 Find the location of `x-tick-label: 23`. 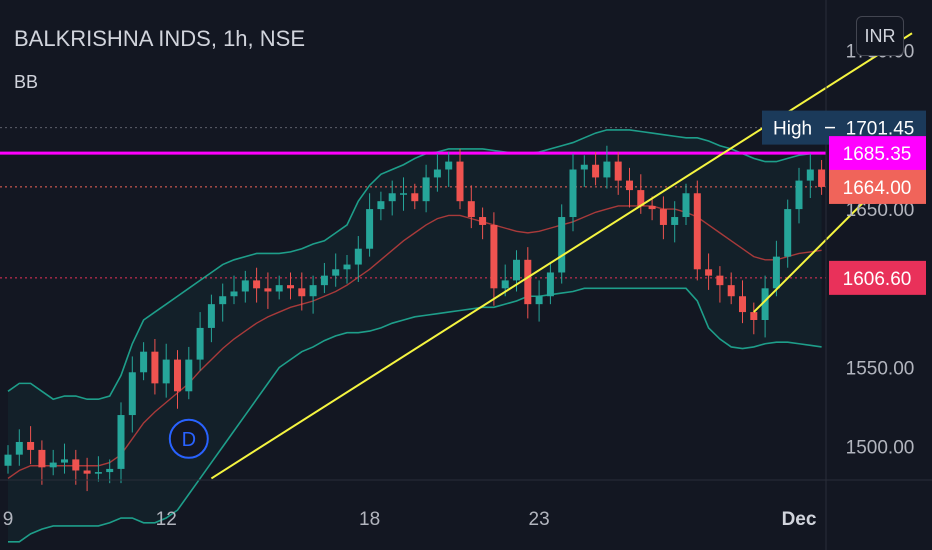

x-tick-label: 23 is located at coordinates (539, 519).